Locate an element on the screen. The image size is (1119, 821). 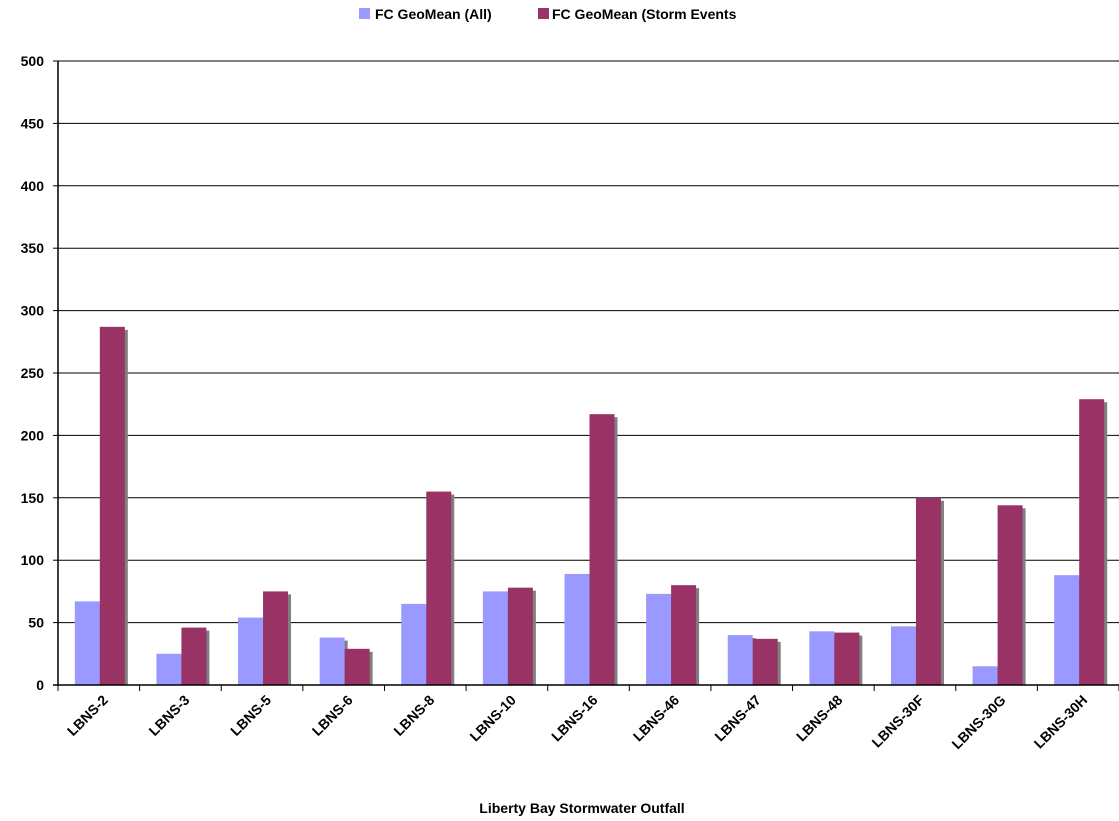
y-tick-label: 0 is located at coordinates (40, 685).